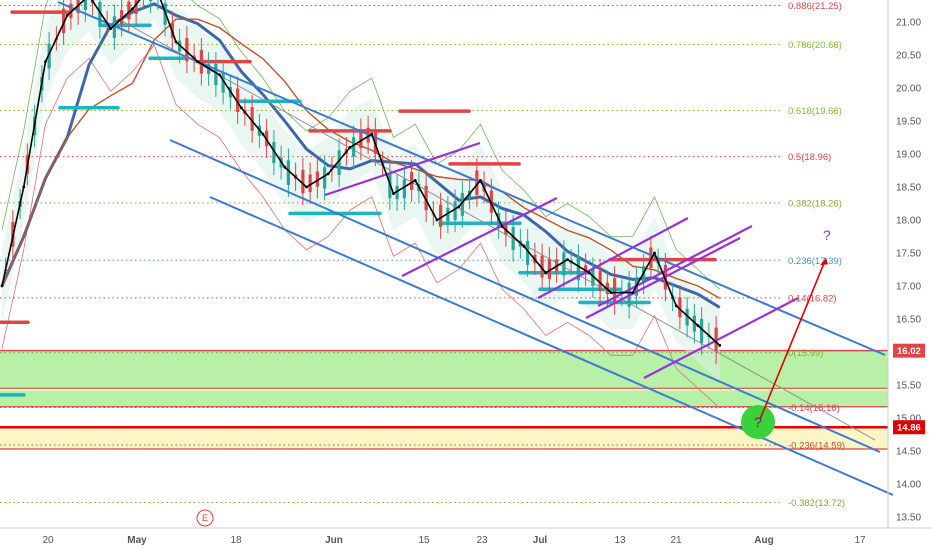  Describe the element at coordinates (816, 446) in the screenshot. I see `fib-label-9: -0.236(14.59)` at that location.